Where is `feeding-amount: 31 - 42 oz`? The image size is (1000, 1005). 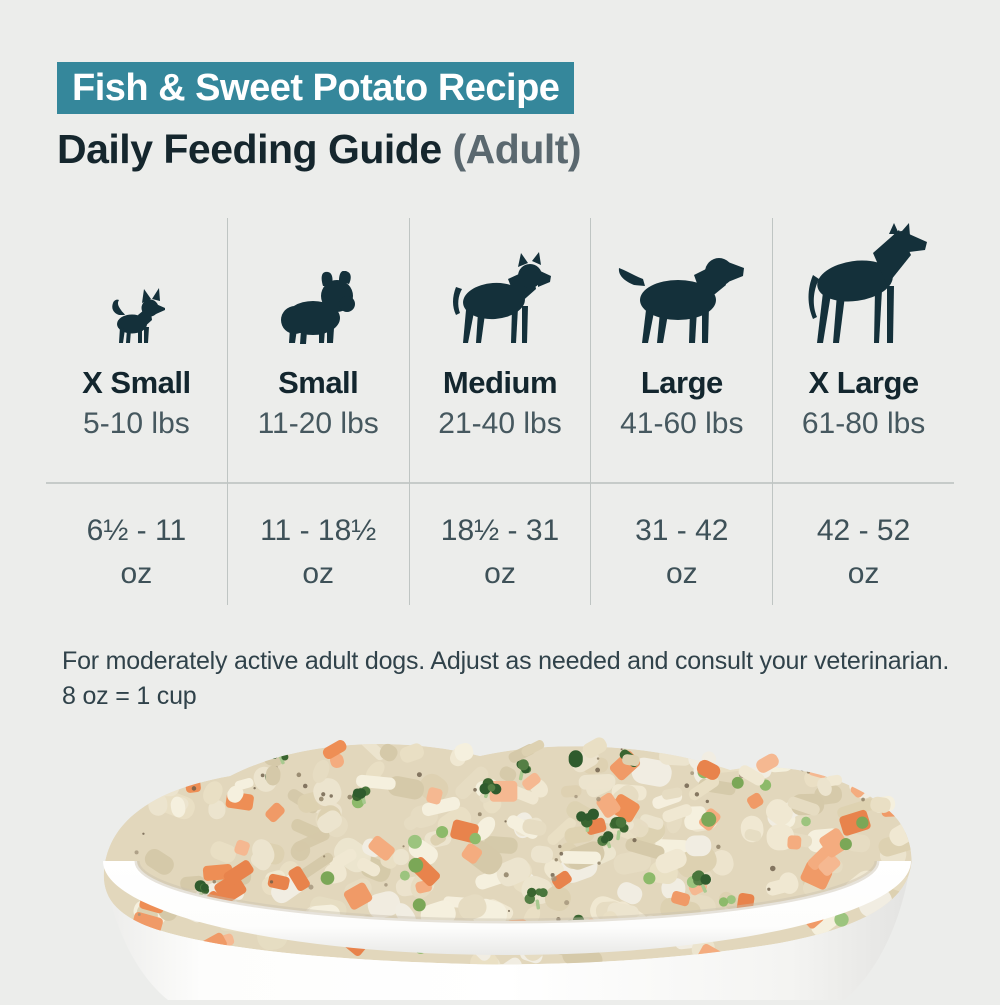 feeding-amount: 31 - 42 oz is located at coordinates (681, 552).